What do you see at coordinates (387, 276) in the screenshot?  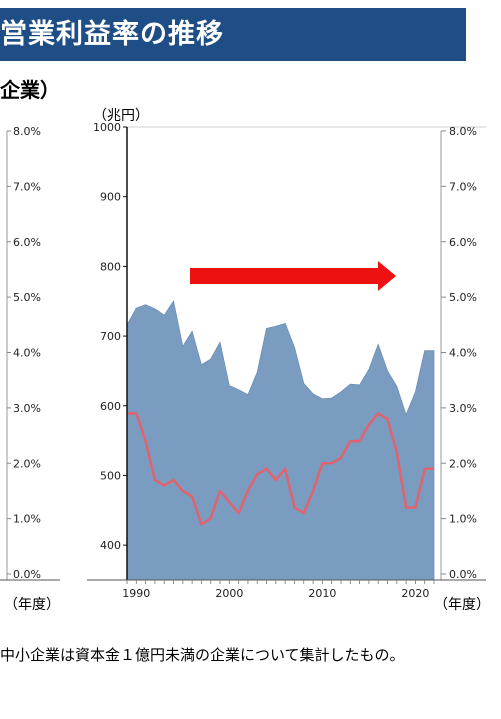 I see `right-arrow-icon` at bounding box center [387, 276].